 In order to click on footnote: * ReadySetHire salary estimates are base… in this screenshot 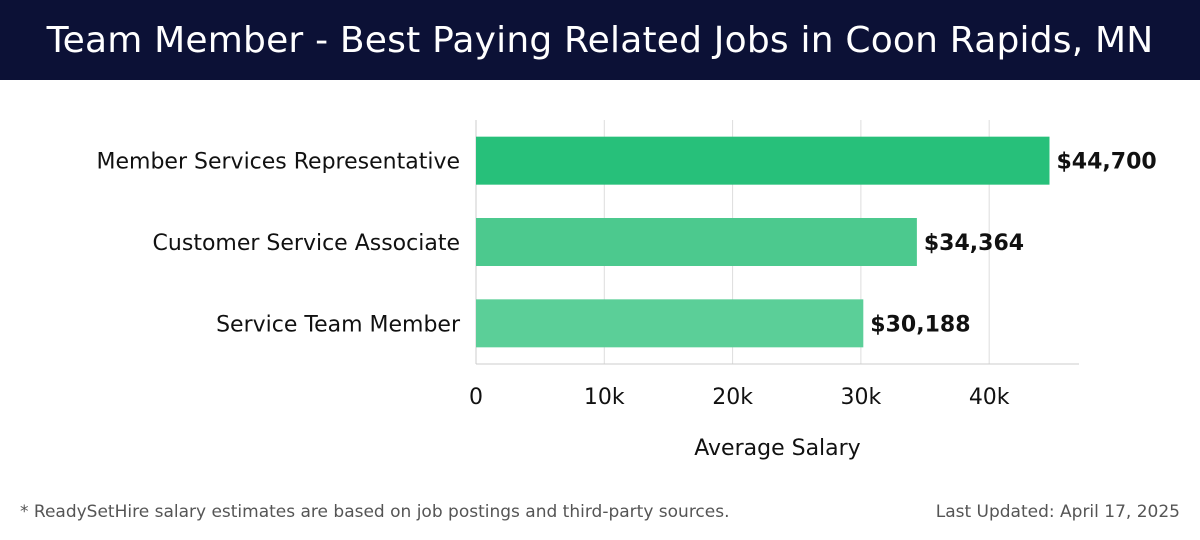, I will do `click(375, 512)`.